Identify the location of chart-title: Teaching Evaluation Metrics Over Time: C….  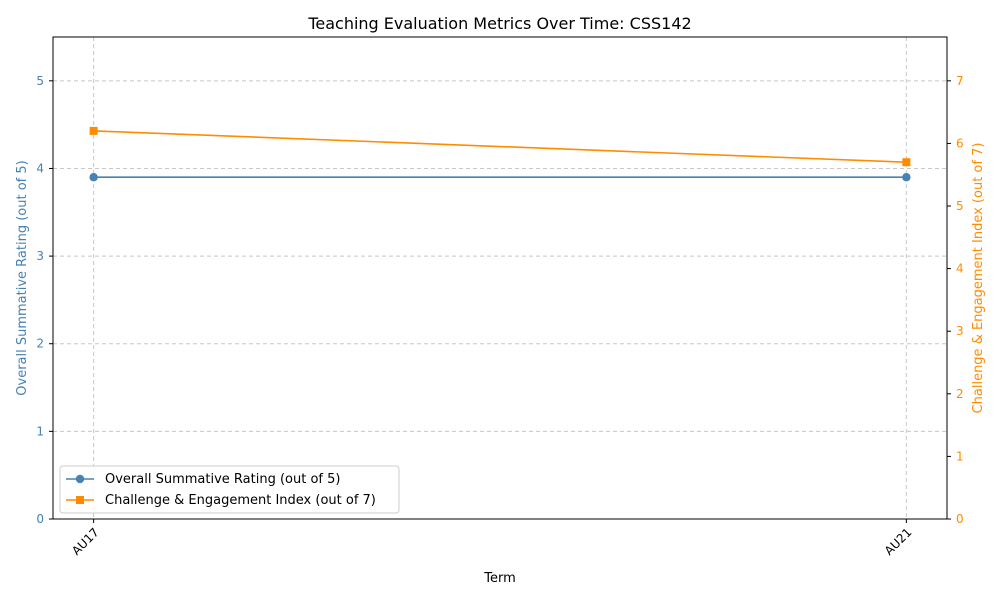
(499, 23).